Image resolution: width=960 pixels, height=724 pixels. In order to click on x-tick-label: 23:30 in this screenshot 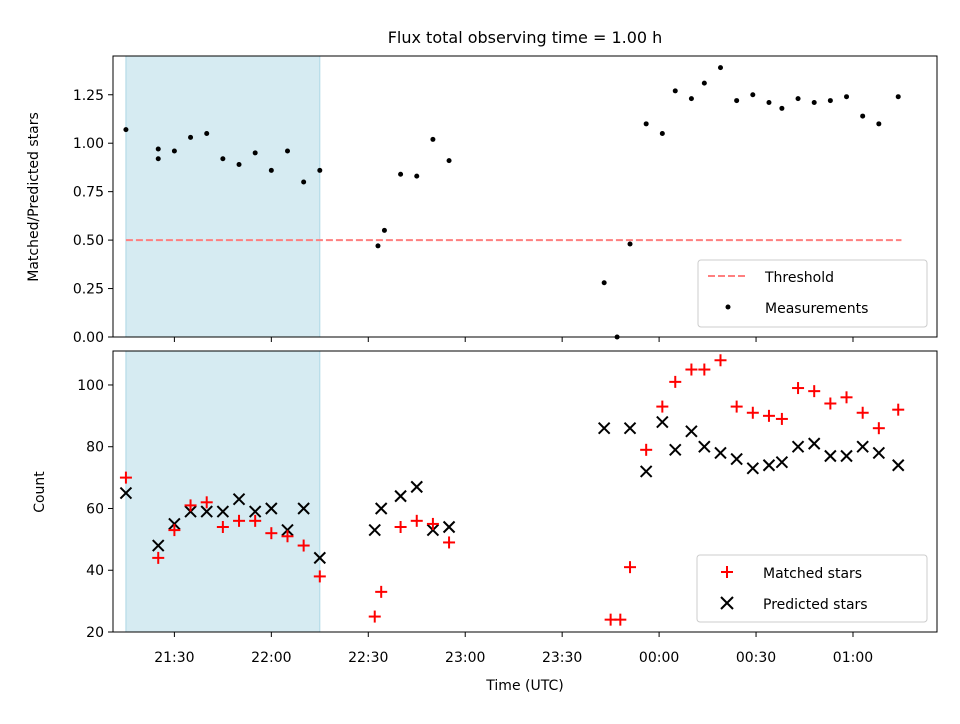, I will do `click(562, 658)`.